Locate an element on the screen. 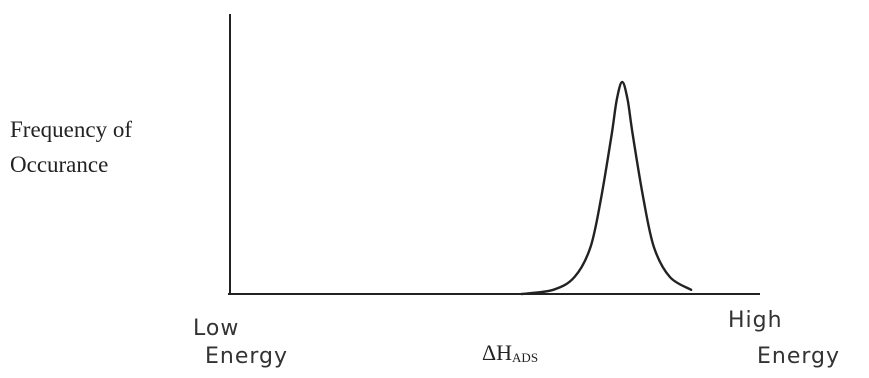 This screenshot has width=869, height=378. x-marker-label-sub: ADS is located at coordinates (525, 357).